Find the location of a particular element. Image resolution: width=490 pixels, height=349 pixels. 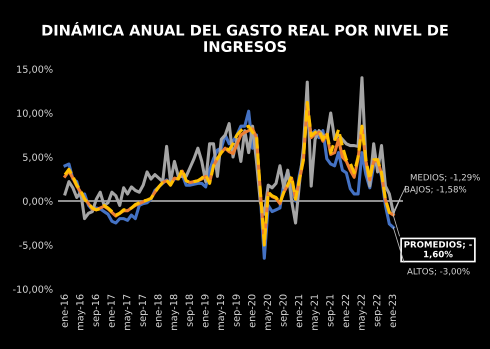

x-tick-label: ene-20 is located at coordinates (252, 311).